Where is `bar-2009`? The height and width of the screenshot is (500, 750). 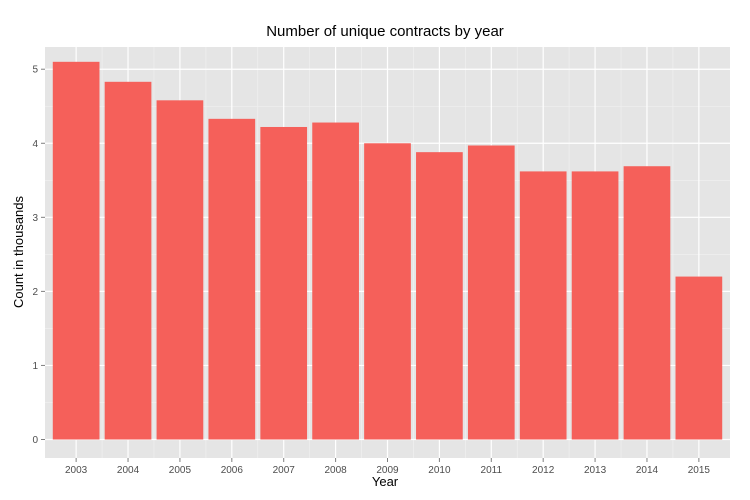
bar-2009 is located at coordinates (387, 291).